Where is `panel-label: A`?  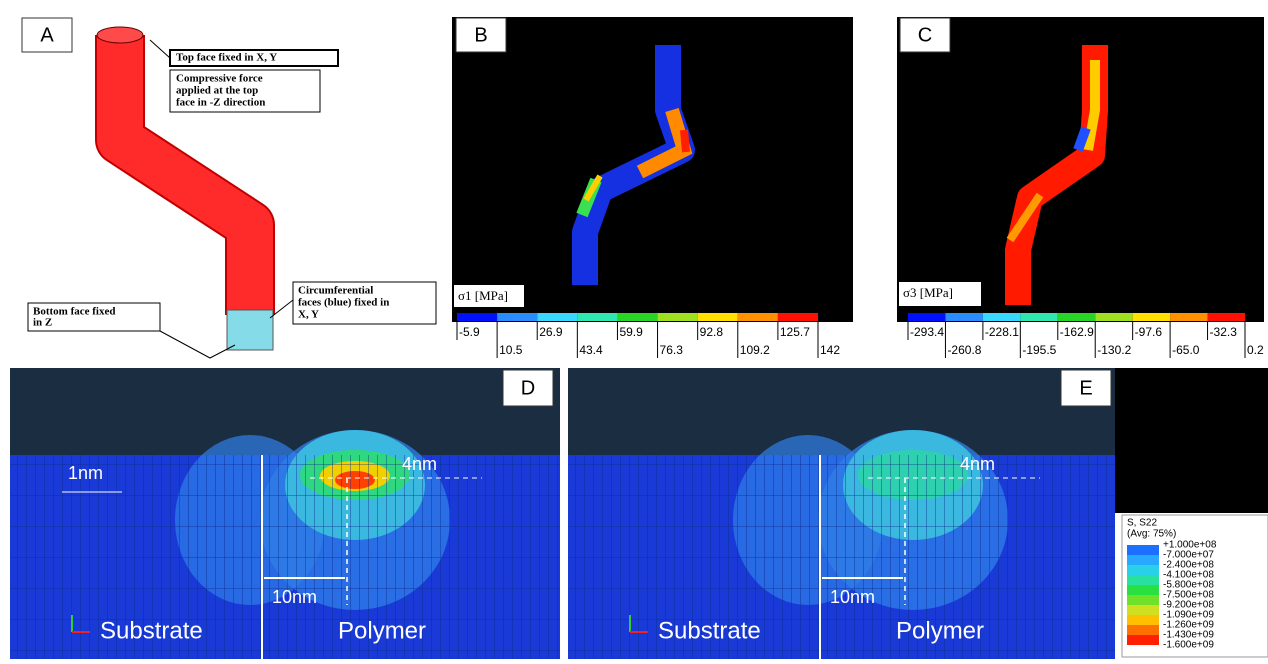
panel-label: A is located at coordinates (47, 35).